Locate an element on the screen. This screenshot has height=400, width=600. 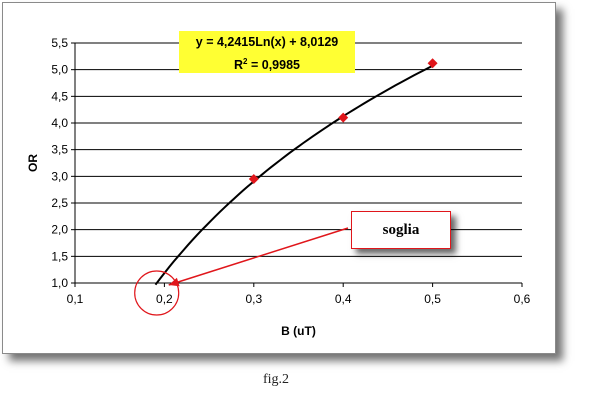
r-squared-text: R2 = 0,9985 is located at coordinates (267, 63).